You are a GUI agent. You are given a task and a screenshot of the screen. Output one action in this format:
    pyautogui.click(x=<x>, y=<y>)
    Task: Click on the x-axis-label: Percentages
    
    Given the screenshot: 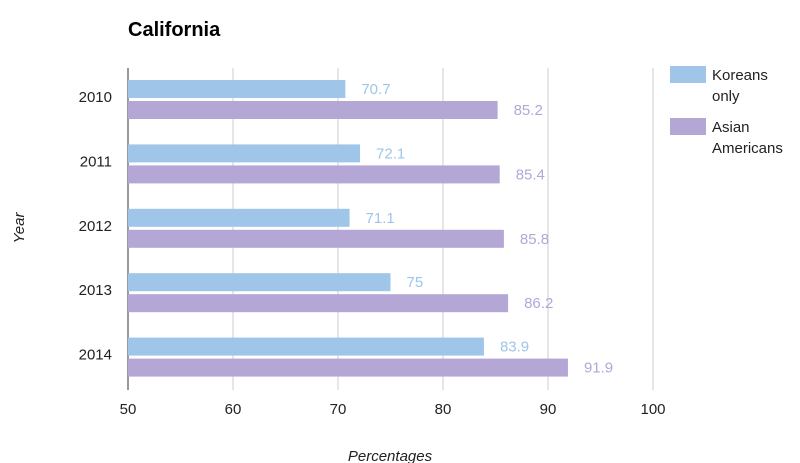 What is the action you would take?
    pyautogui.click(x=390, y=455)
    